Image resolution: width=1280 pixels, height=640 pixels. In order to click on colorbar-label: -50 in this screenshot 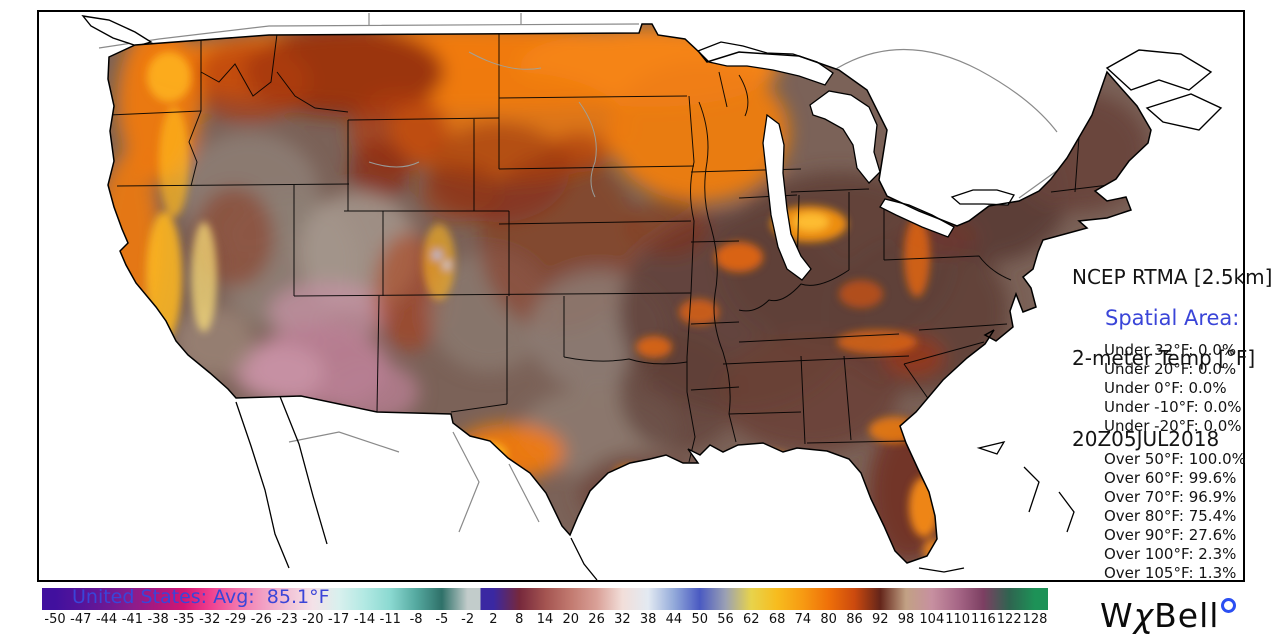, I will do `click(55, 619)`.